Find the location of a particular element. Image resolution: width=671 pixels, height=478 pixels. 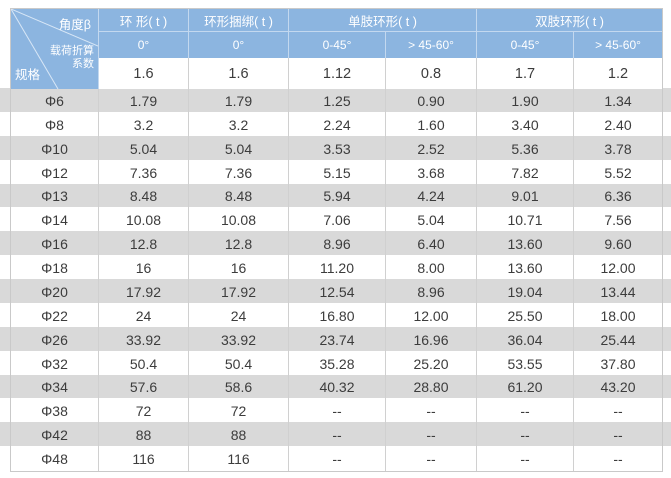

value-cell: 7.06 is located at coordinates (337, 220).